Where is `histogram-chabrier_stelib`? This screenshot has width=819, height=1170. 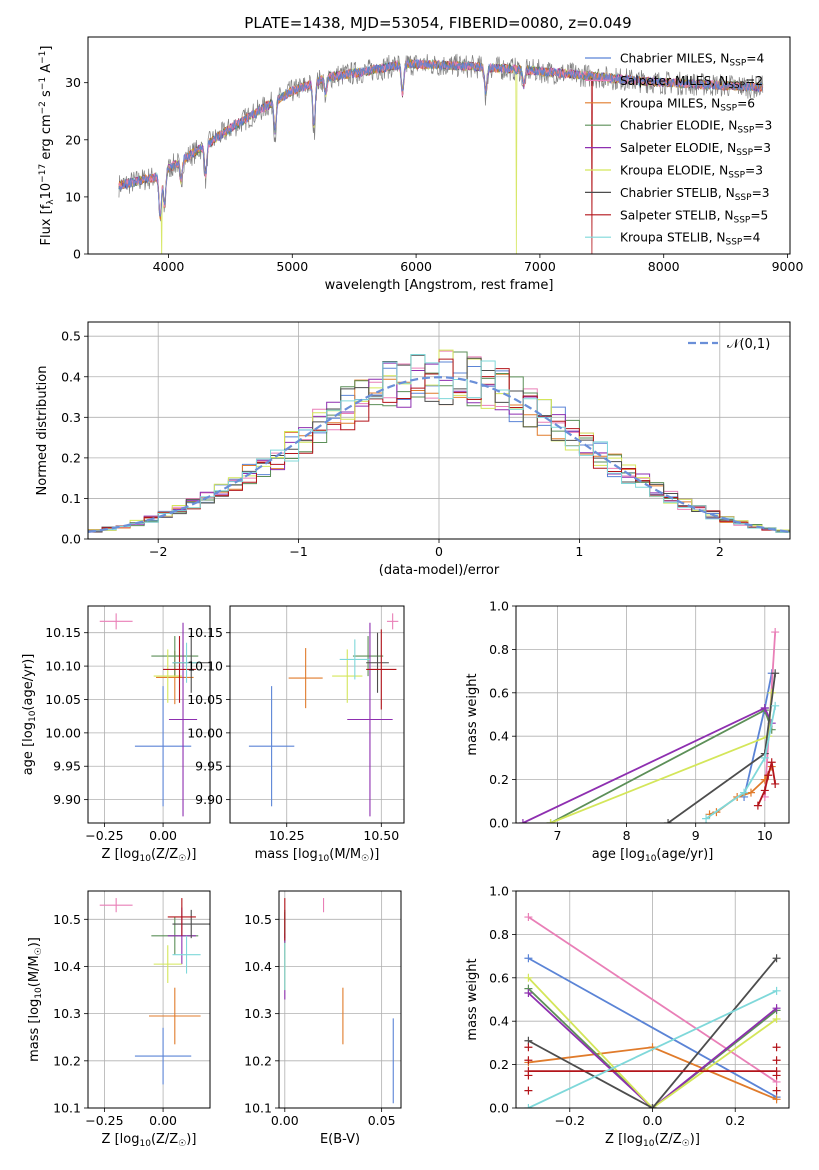 histogram-chabrier_stelib is located at coordinates (439, 443).